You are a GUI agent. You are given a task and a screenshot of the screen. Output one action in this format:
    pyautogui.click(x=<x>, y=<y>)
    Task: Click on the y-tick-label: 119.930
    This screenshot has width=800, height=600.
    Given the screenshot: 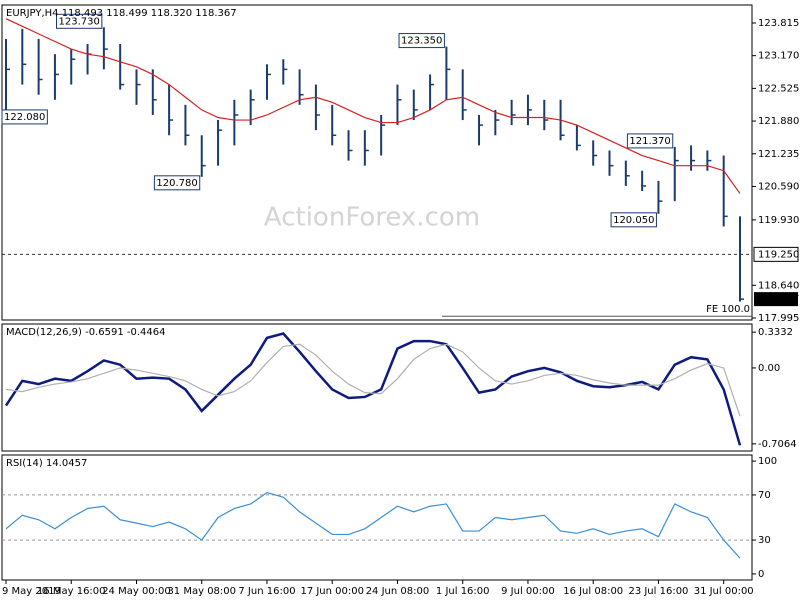 What is the action you would take?
    pyautogui.click(x=778, y=220)
    